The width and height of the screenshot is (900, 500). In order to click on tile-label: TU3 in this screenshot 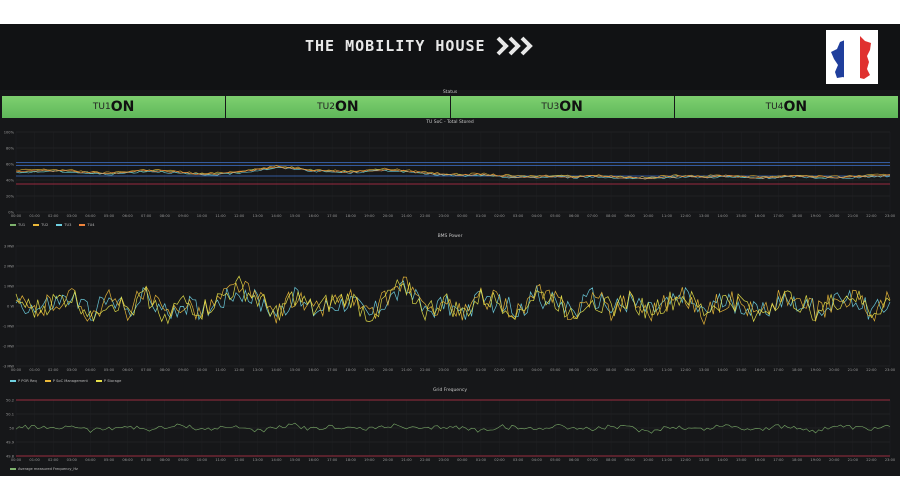, I will do `click(550, 107)`.